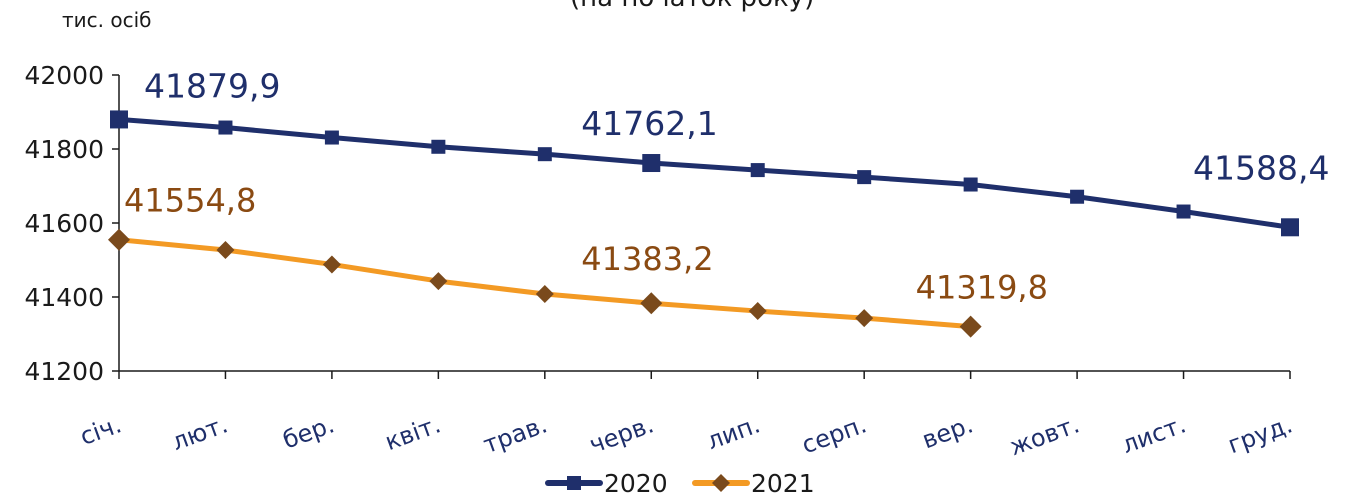 Image resolution: width=1349 pixels, height=497 pixels. Describe the element at coordinates (947, 432) in the screenshot. I see `x-tick-label: вер.` at that location.